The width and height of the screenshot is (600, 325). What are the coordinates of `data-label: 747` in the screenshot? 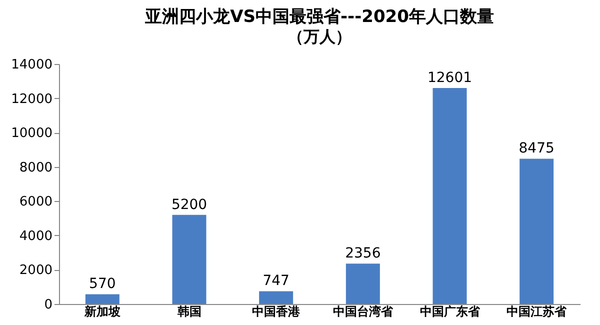 It's located at (276, 281).